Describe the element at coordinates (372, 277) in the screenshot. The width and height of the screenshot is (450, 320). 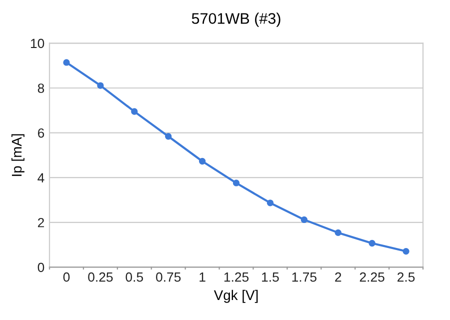
I see `x-tick-label: 2.25` at that location.